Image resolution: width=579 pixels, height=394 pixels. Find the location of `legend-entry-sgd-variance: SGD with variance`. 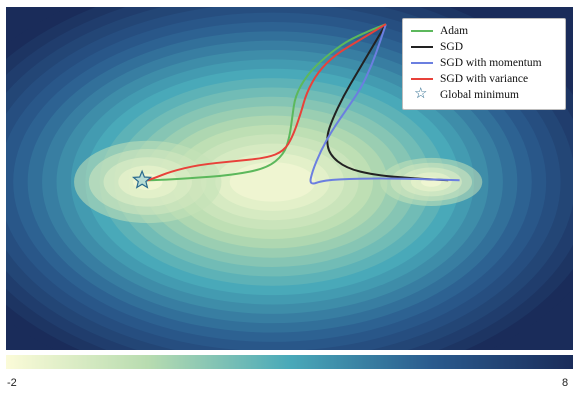

legend-entry-sgd-variance: SGD with variance is located at coordinates (484, 79).